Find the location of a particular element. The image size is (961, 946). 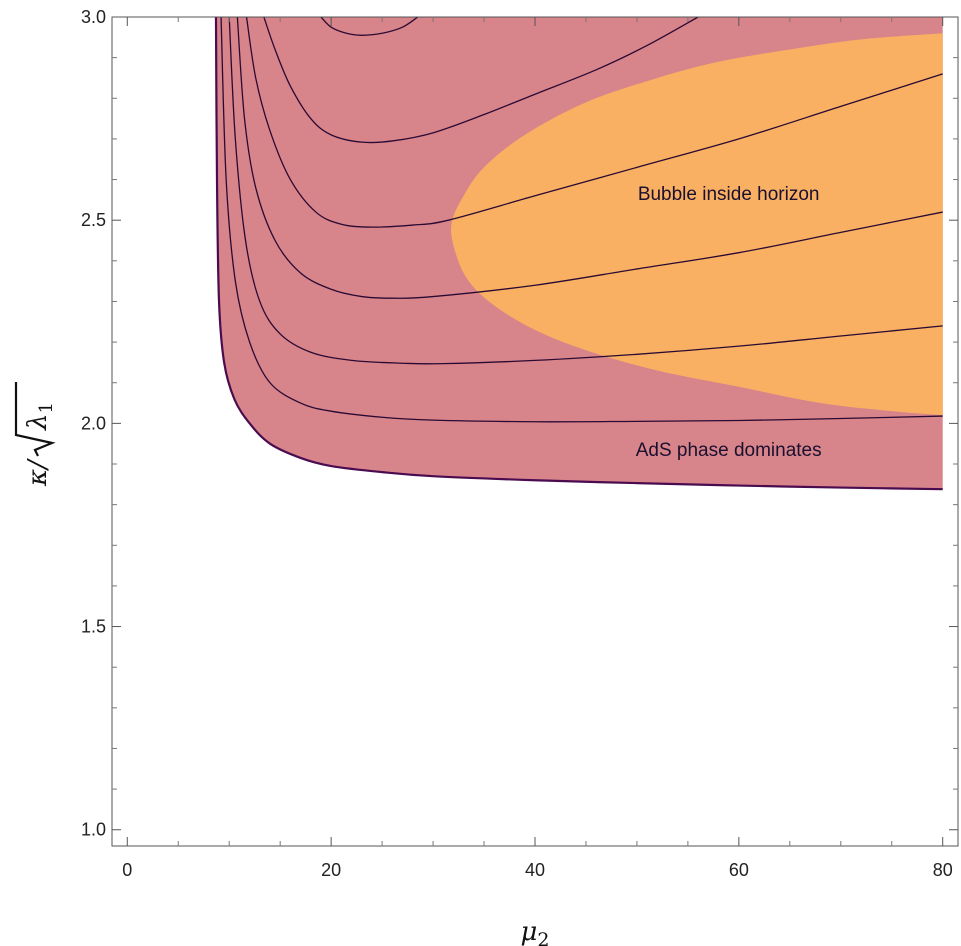

y-tick-label: 2.0 is located at coordinates (93, 423).